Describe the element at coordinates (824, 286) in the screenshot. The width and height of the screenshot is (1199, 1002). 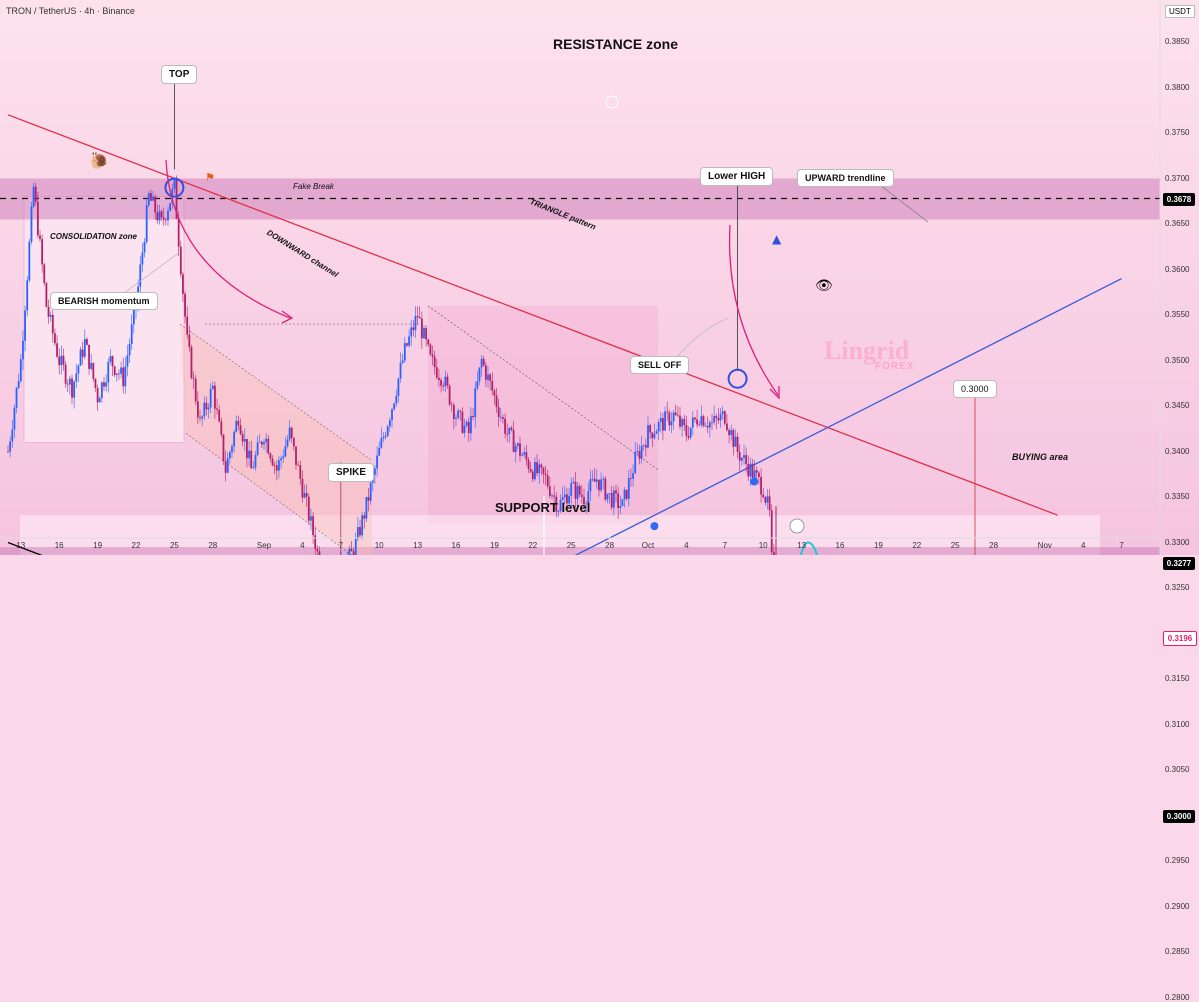
I see `eye-icon: 👁` at that location.